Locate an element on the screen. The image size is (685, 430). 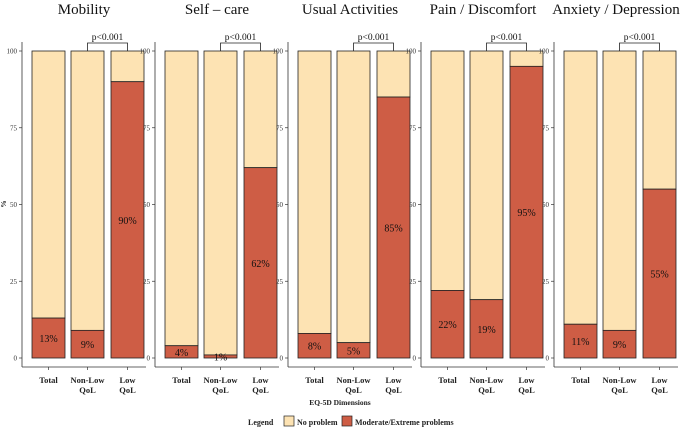
data-label: 1% is located at coordinates (220, 357).